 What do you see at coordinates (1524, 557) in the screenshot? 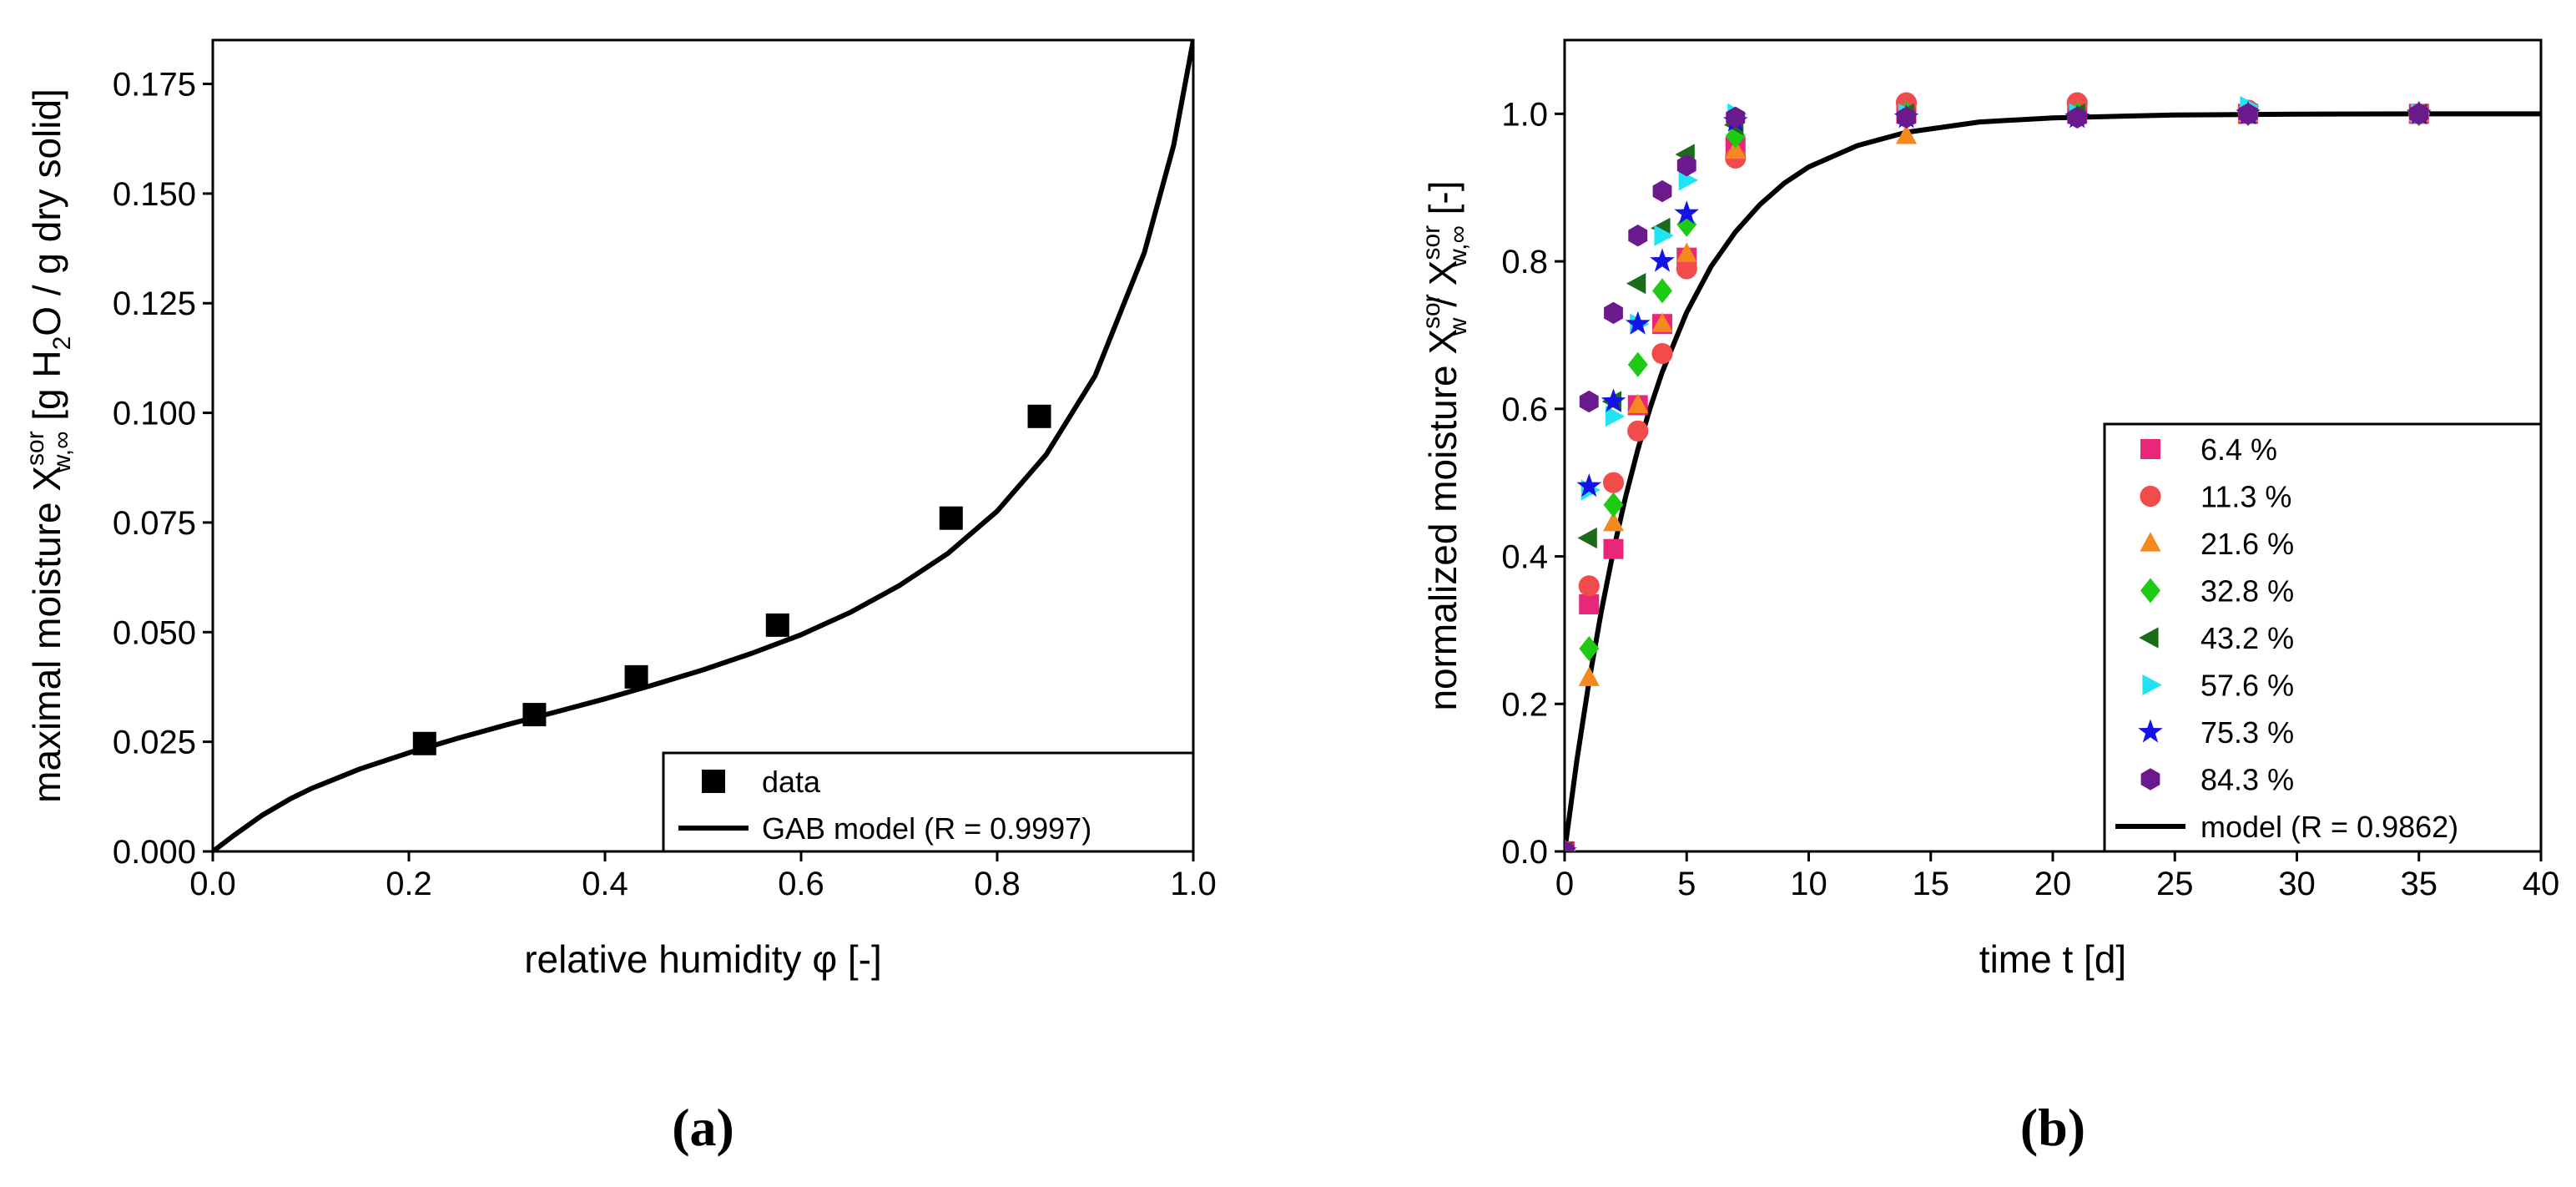
I see `y-tick-label: 0.4` at bounding box center [1524, 557].